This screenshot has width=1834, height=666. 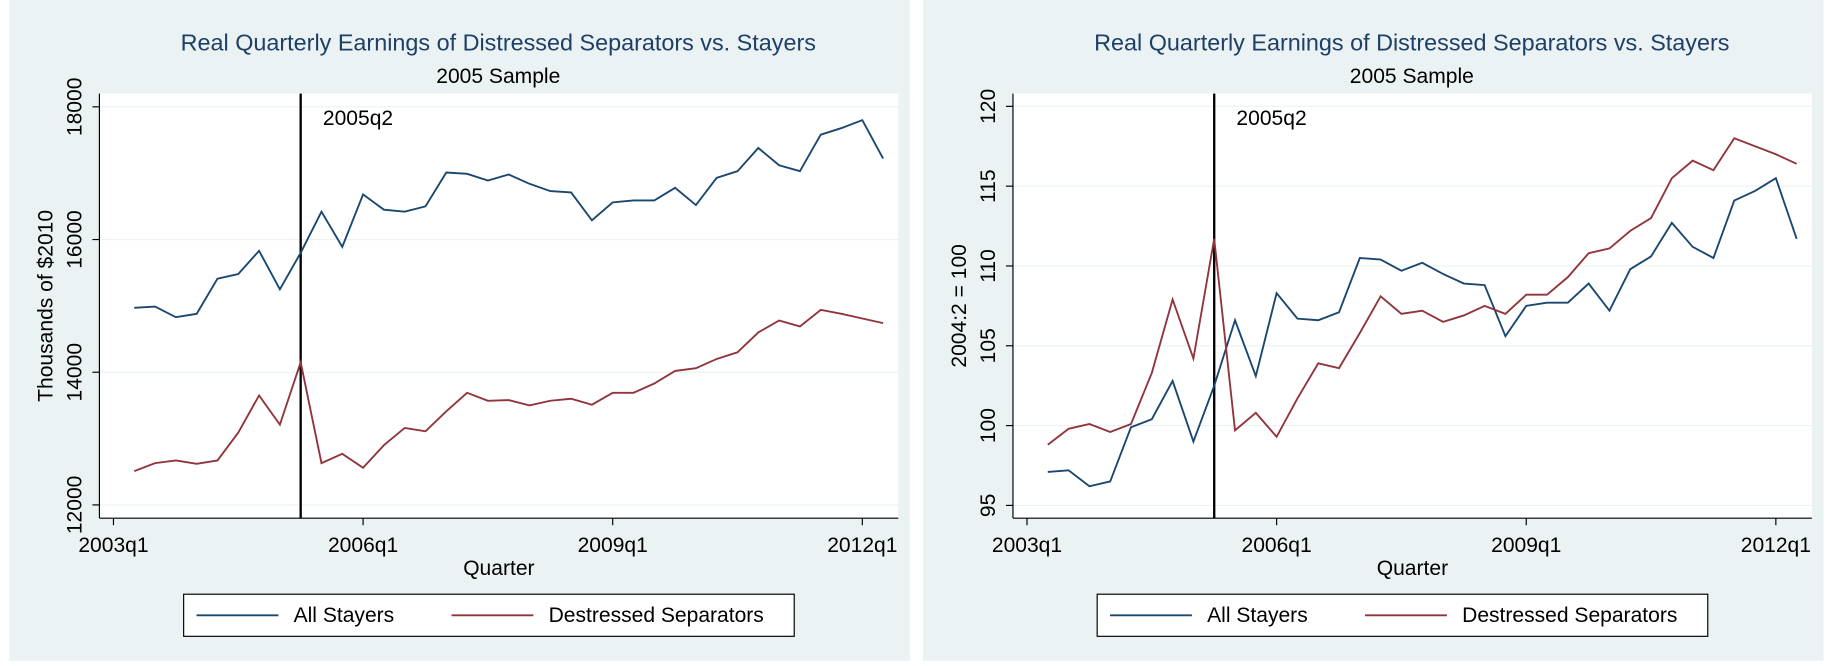 What do you see at coordinates (45, 306) in the screenshot?
I see `y-axis-label: Thousands of $2010` at bounding box center [45, 306].